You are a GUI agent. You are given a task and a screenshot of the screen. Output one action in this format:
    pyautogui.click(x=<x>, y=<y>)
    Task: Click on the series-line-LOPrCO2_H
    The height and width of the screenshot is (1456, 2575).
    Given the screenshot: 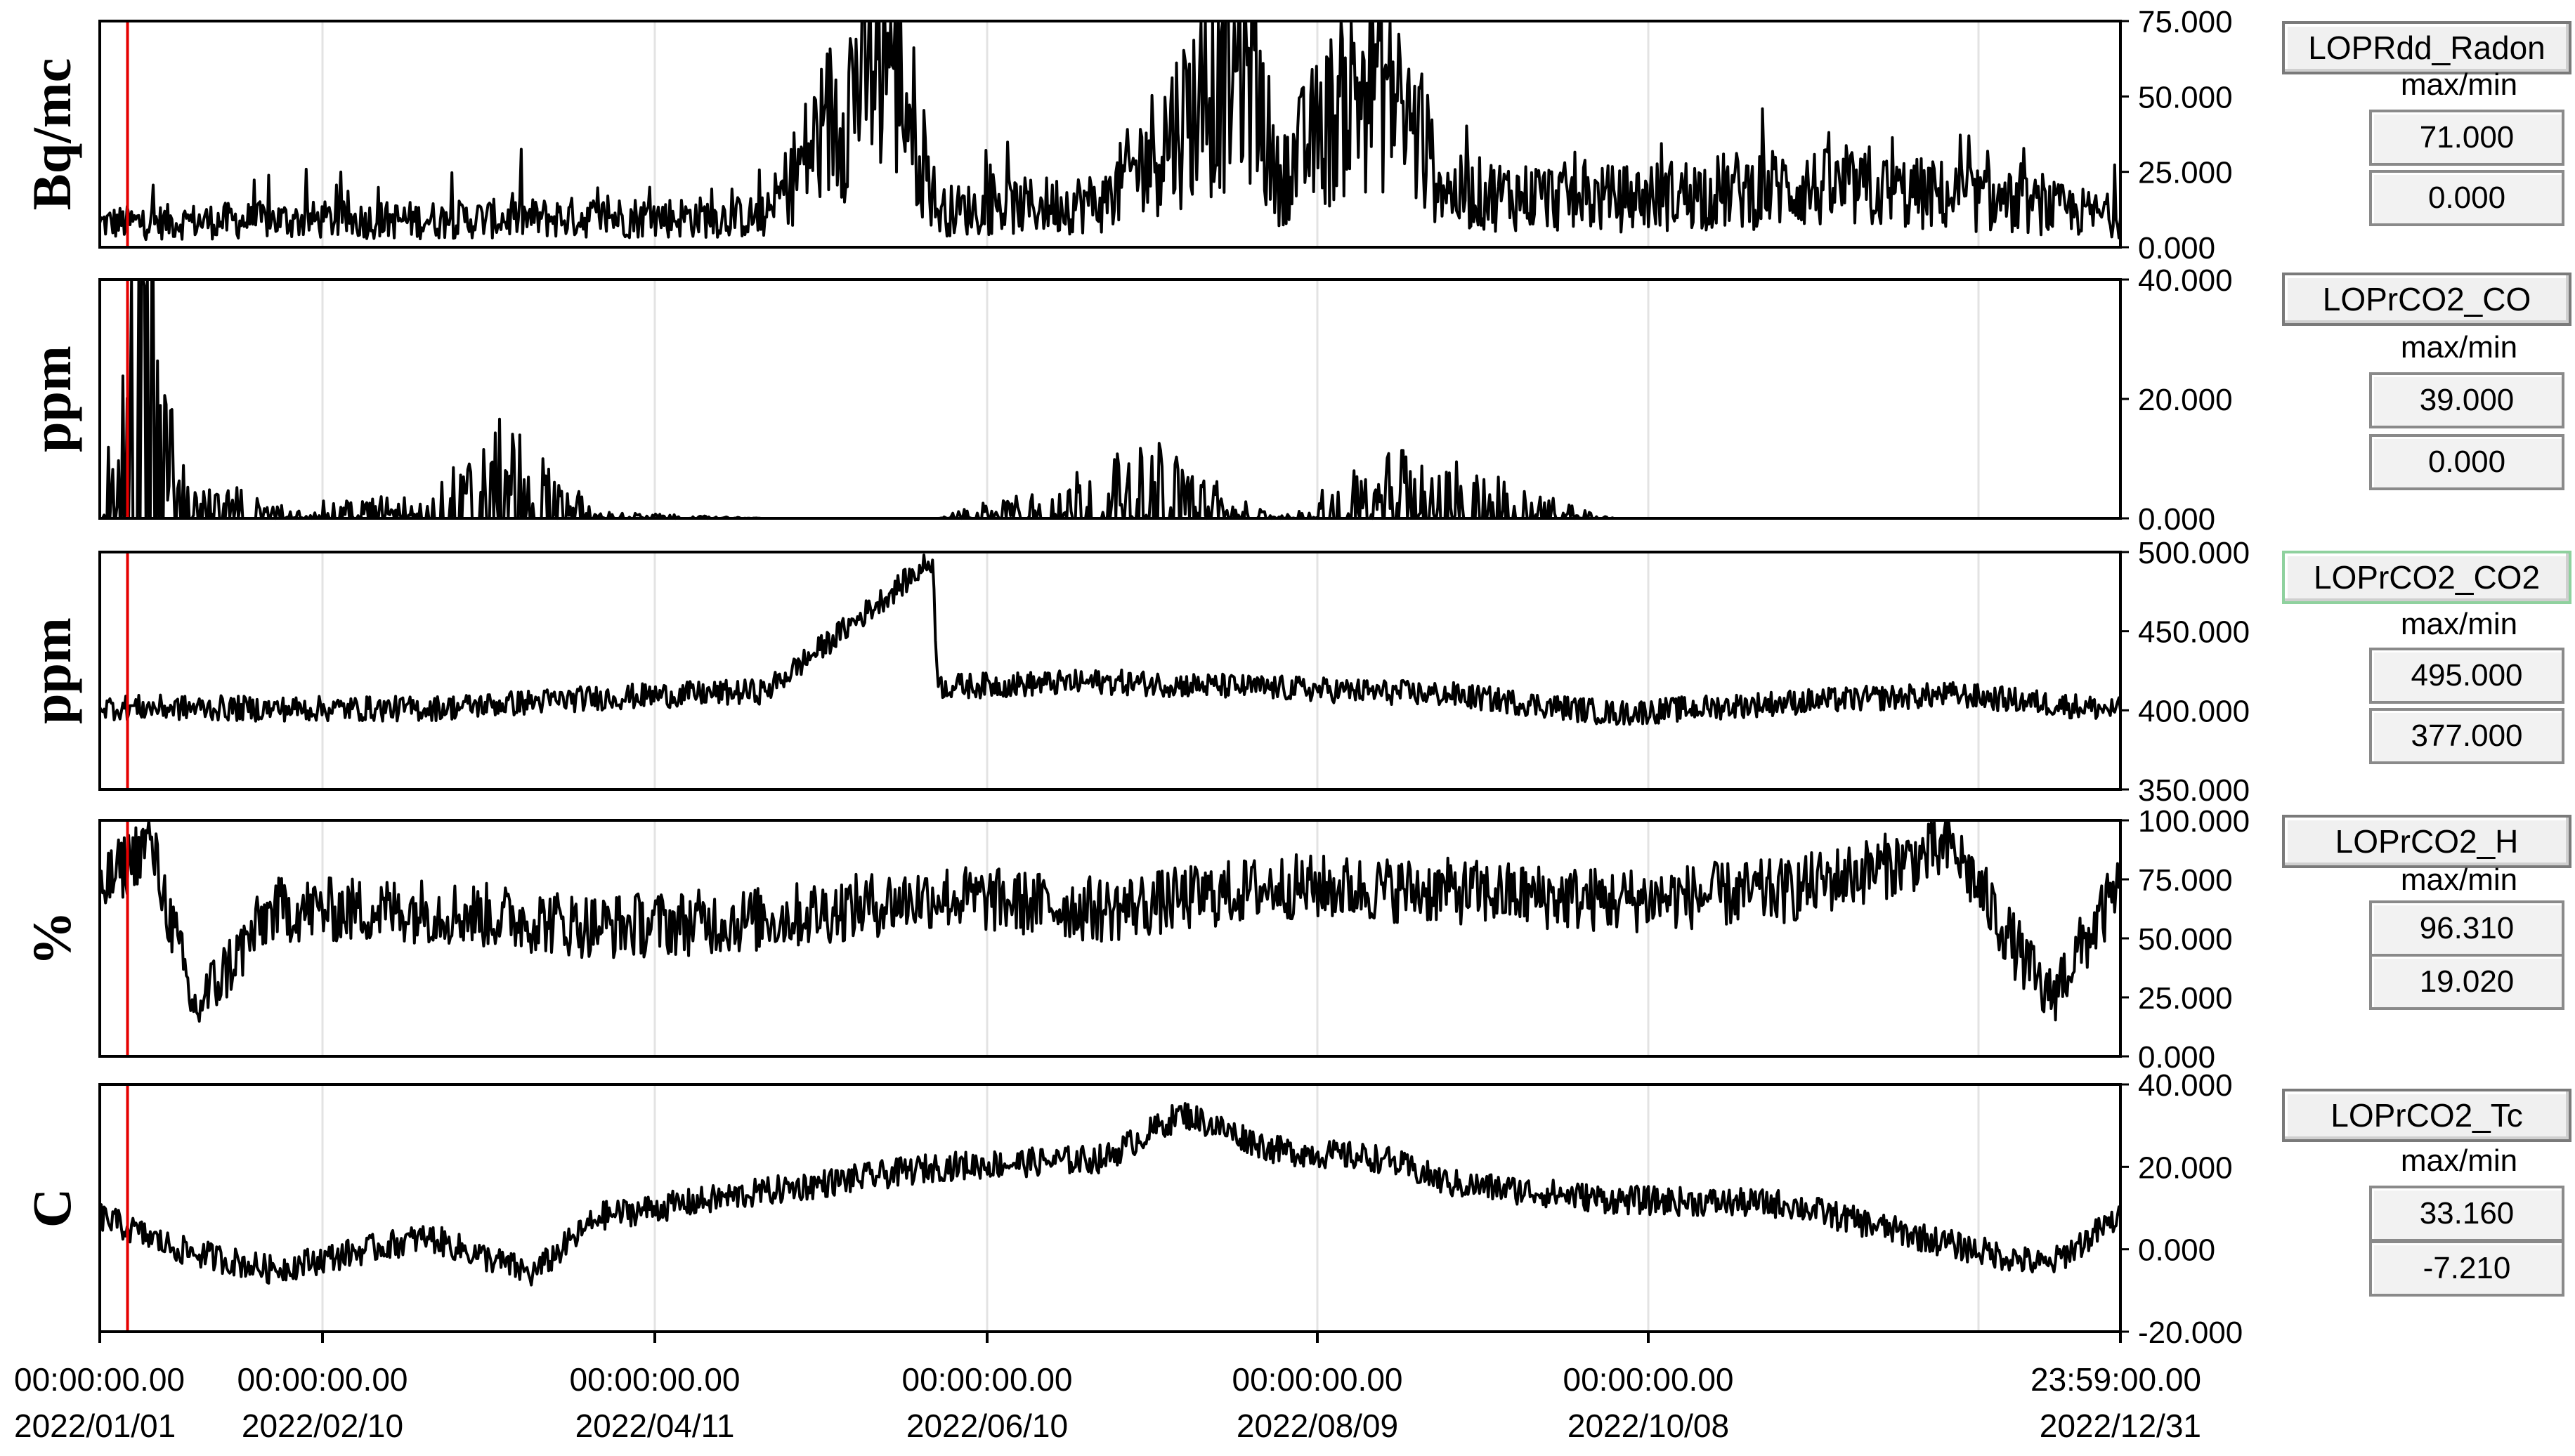 What is the action you would take?
    pyautogui.click(x=1110, y=921)
    